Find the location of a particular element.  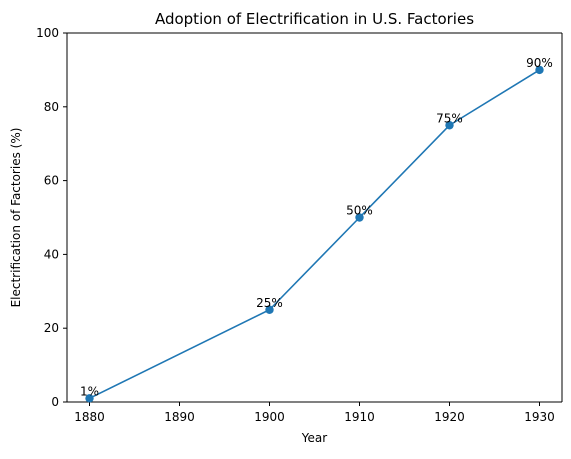

x-tick-label: 1880 is located at coordinates (89, 417).